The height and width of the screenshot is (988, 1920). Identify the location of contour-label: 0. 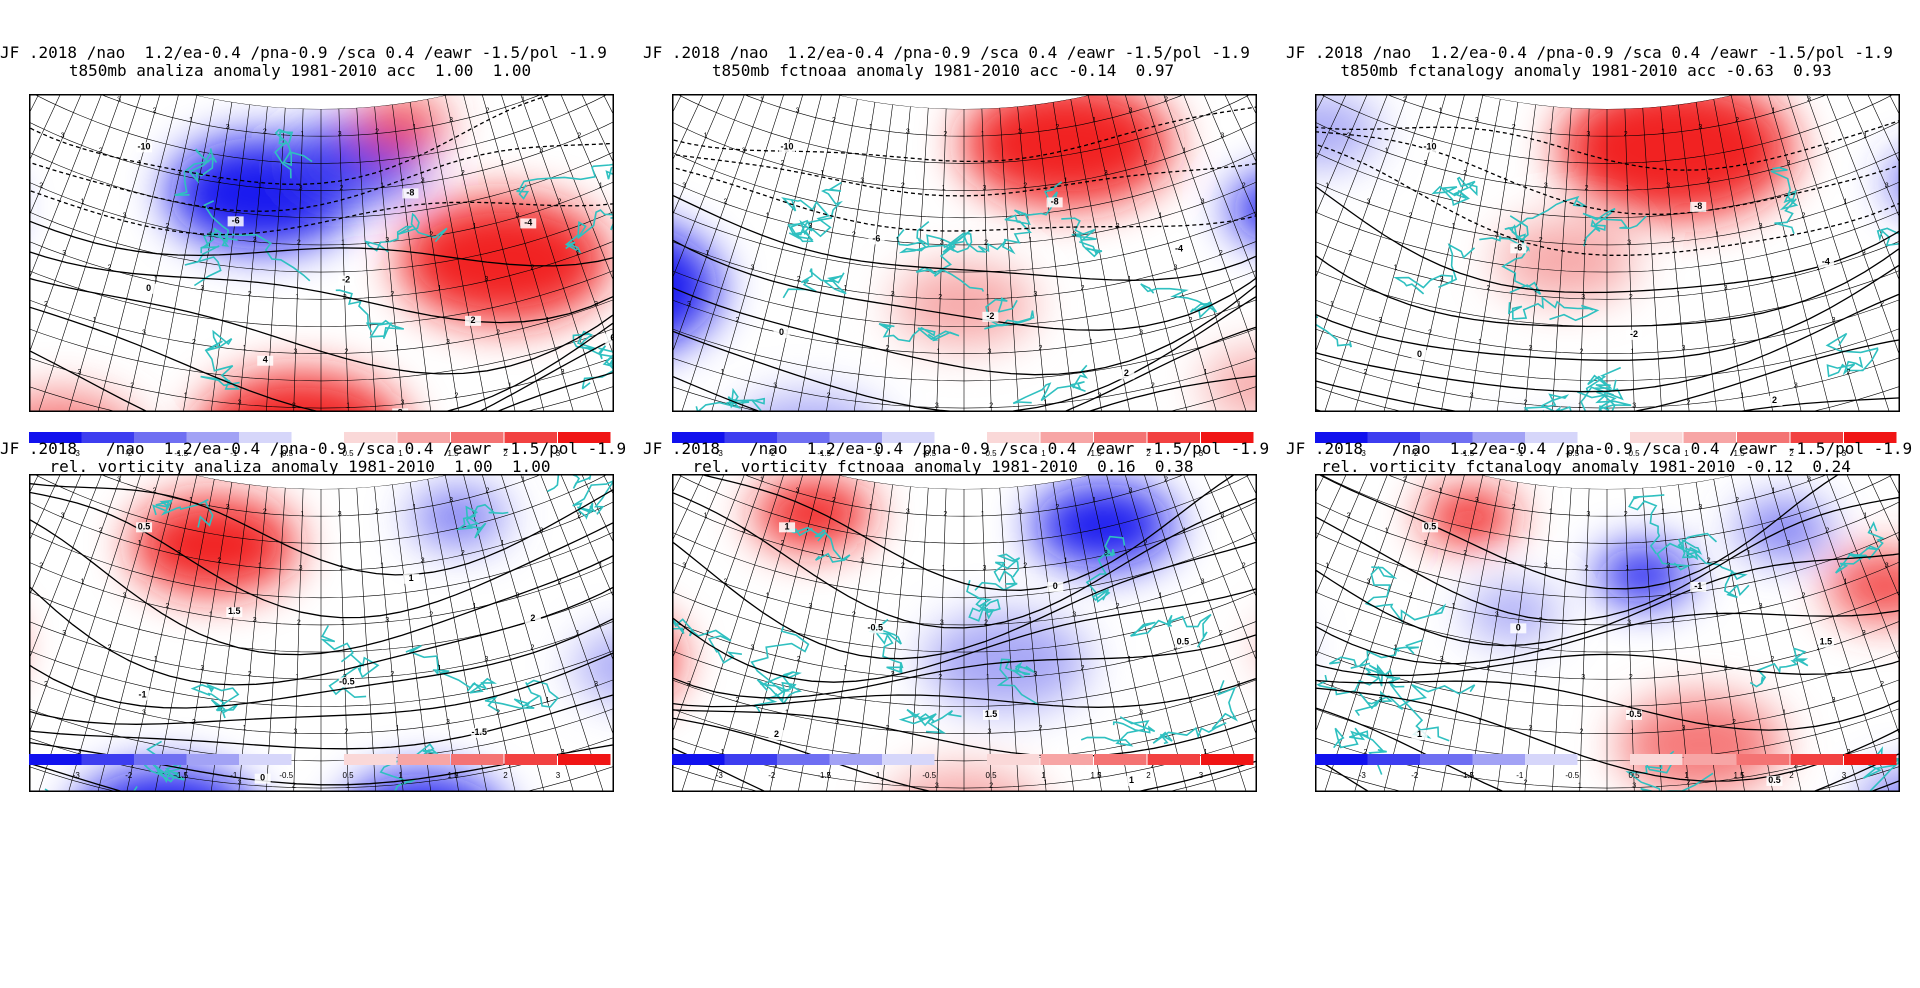
(148, 288).